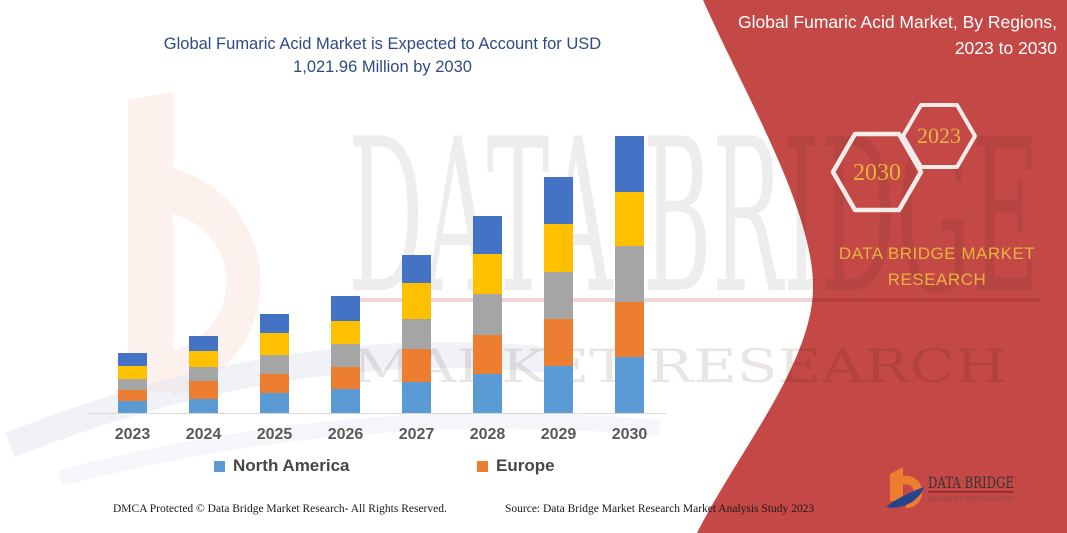 This screenshot has height=533, width=1067. I want to click on logo-underline, so click(971, 492).